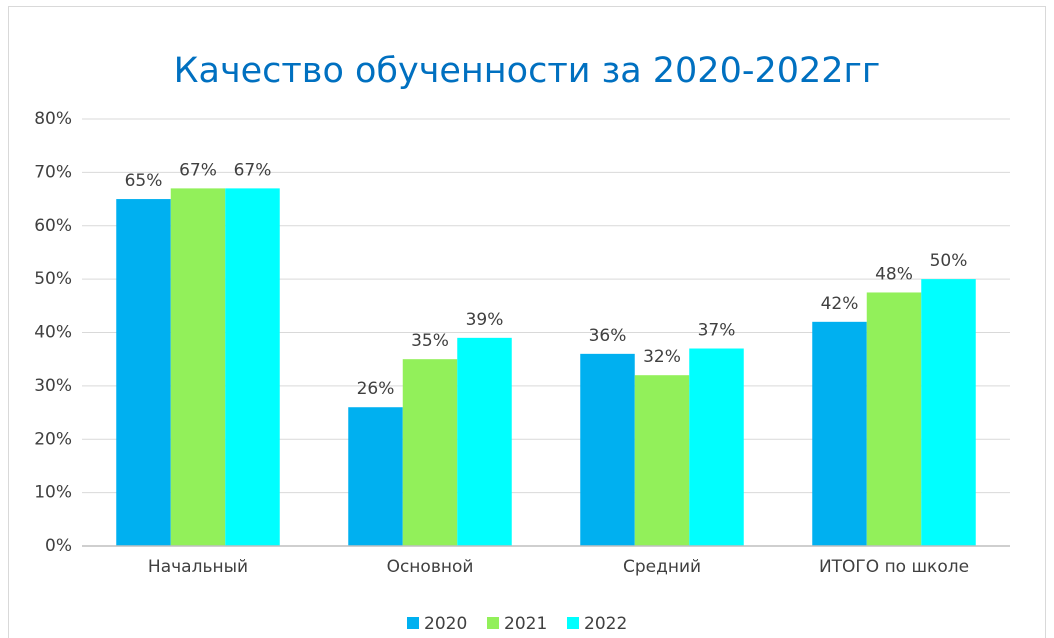 The width and height of the screenshot is (1054, 638). What do you see at coordinates (198, 567) in the screenshot?
I see `x-tick-label: Начальный` at bounding box center [198, 567].